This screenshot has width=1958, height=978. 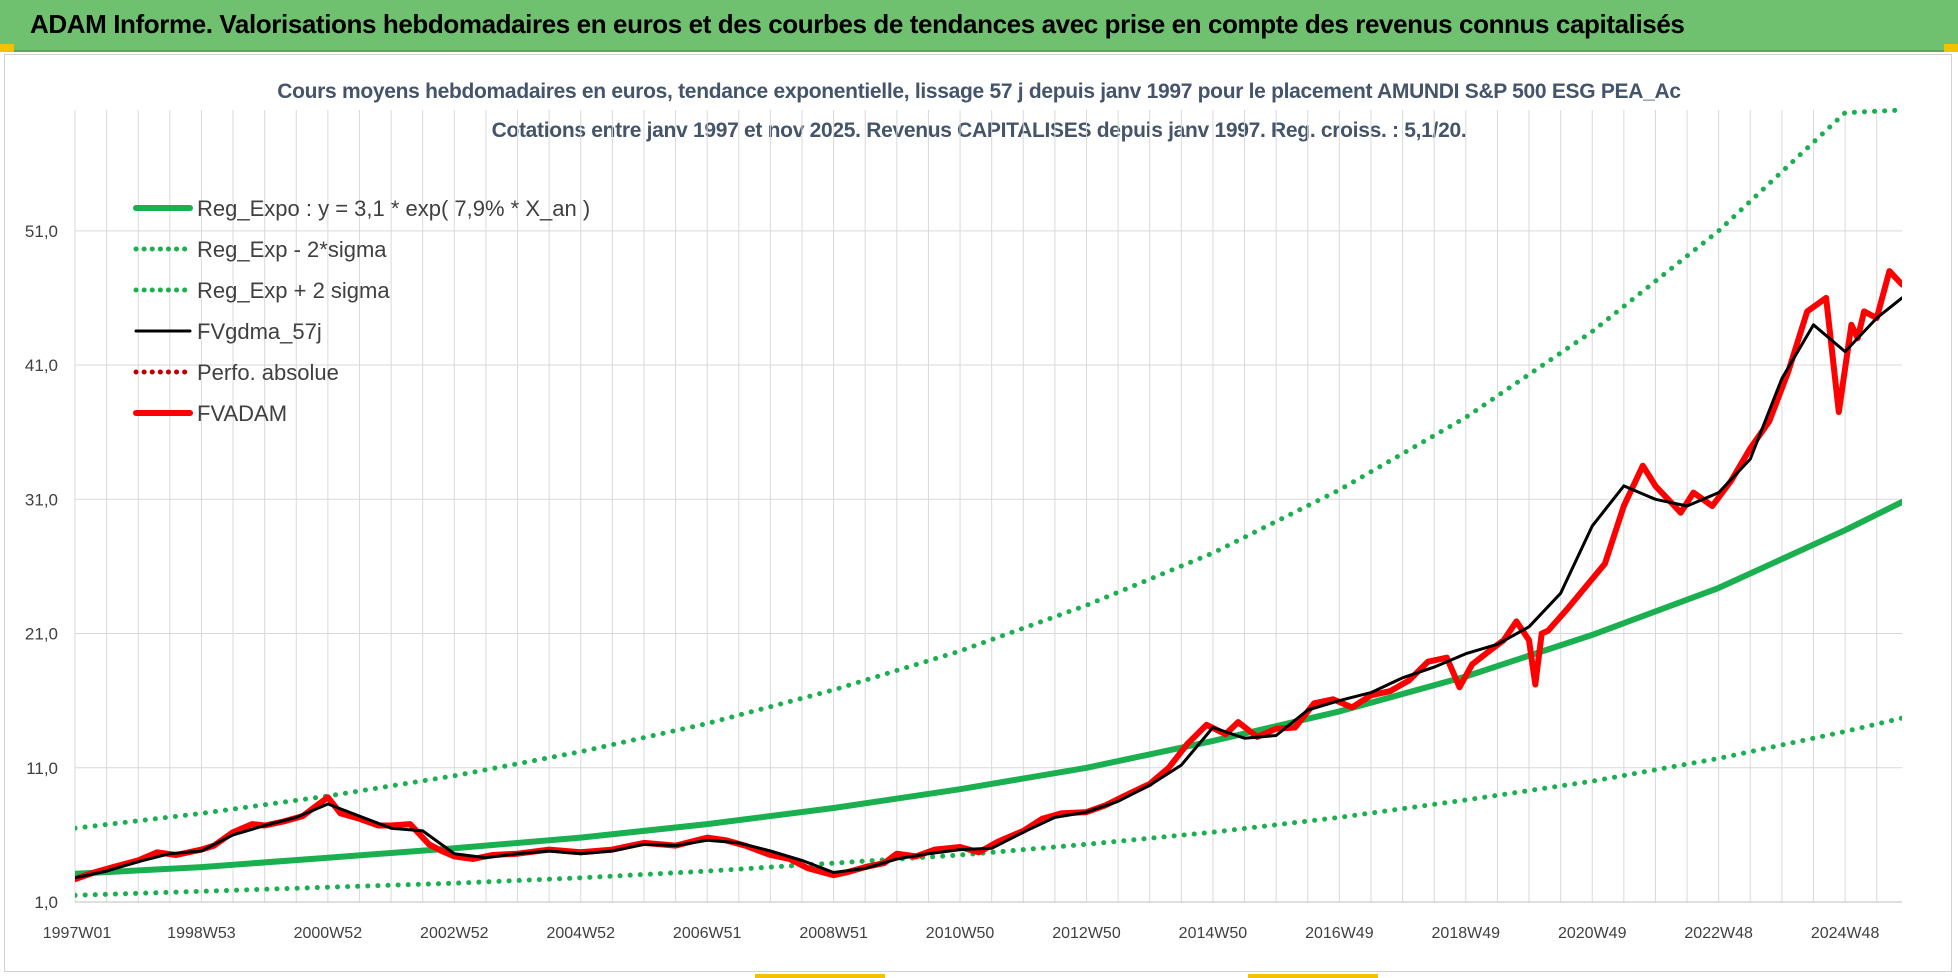 I want to click on x-tick-label: 2000W52, so click(x=328, y=933).